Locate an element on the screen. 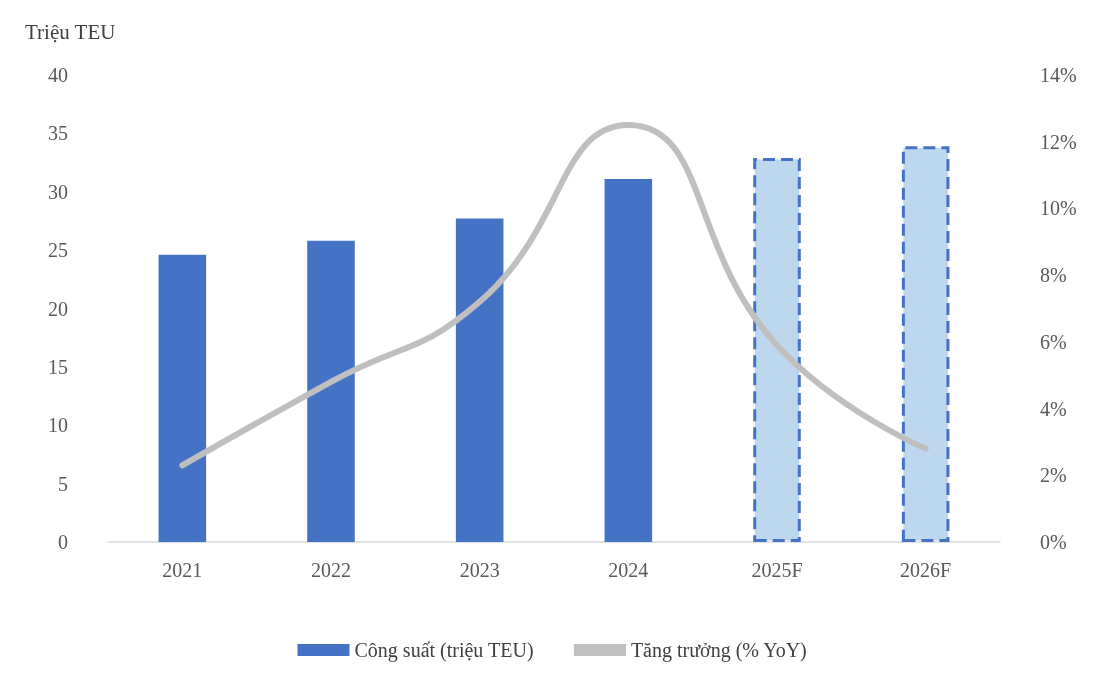 The width and height of the screenshot is (1105, 681). y-tick-label: 20 is located at coordinates (58, 308).